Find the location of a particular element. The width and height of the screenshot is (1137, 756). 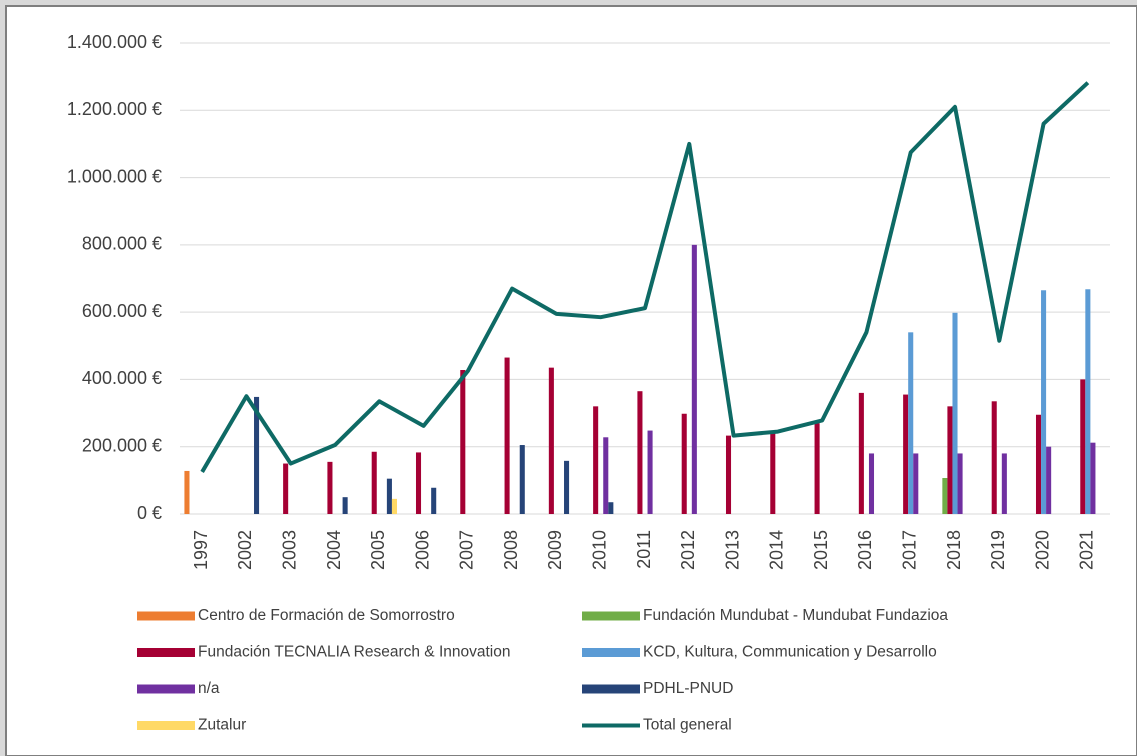

x-tick-label: 2020 is located at coordinates (1042, 550).